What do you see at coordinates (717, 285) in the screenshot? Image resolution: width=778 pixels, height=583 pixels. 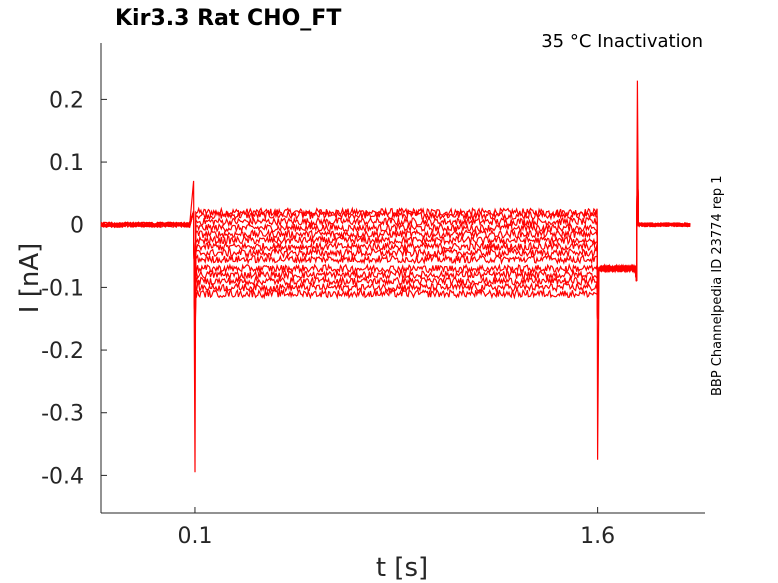 I see `side-label: BBP Channelpedia ID 23774 rep 1` at bounding box center [717, 285].